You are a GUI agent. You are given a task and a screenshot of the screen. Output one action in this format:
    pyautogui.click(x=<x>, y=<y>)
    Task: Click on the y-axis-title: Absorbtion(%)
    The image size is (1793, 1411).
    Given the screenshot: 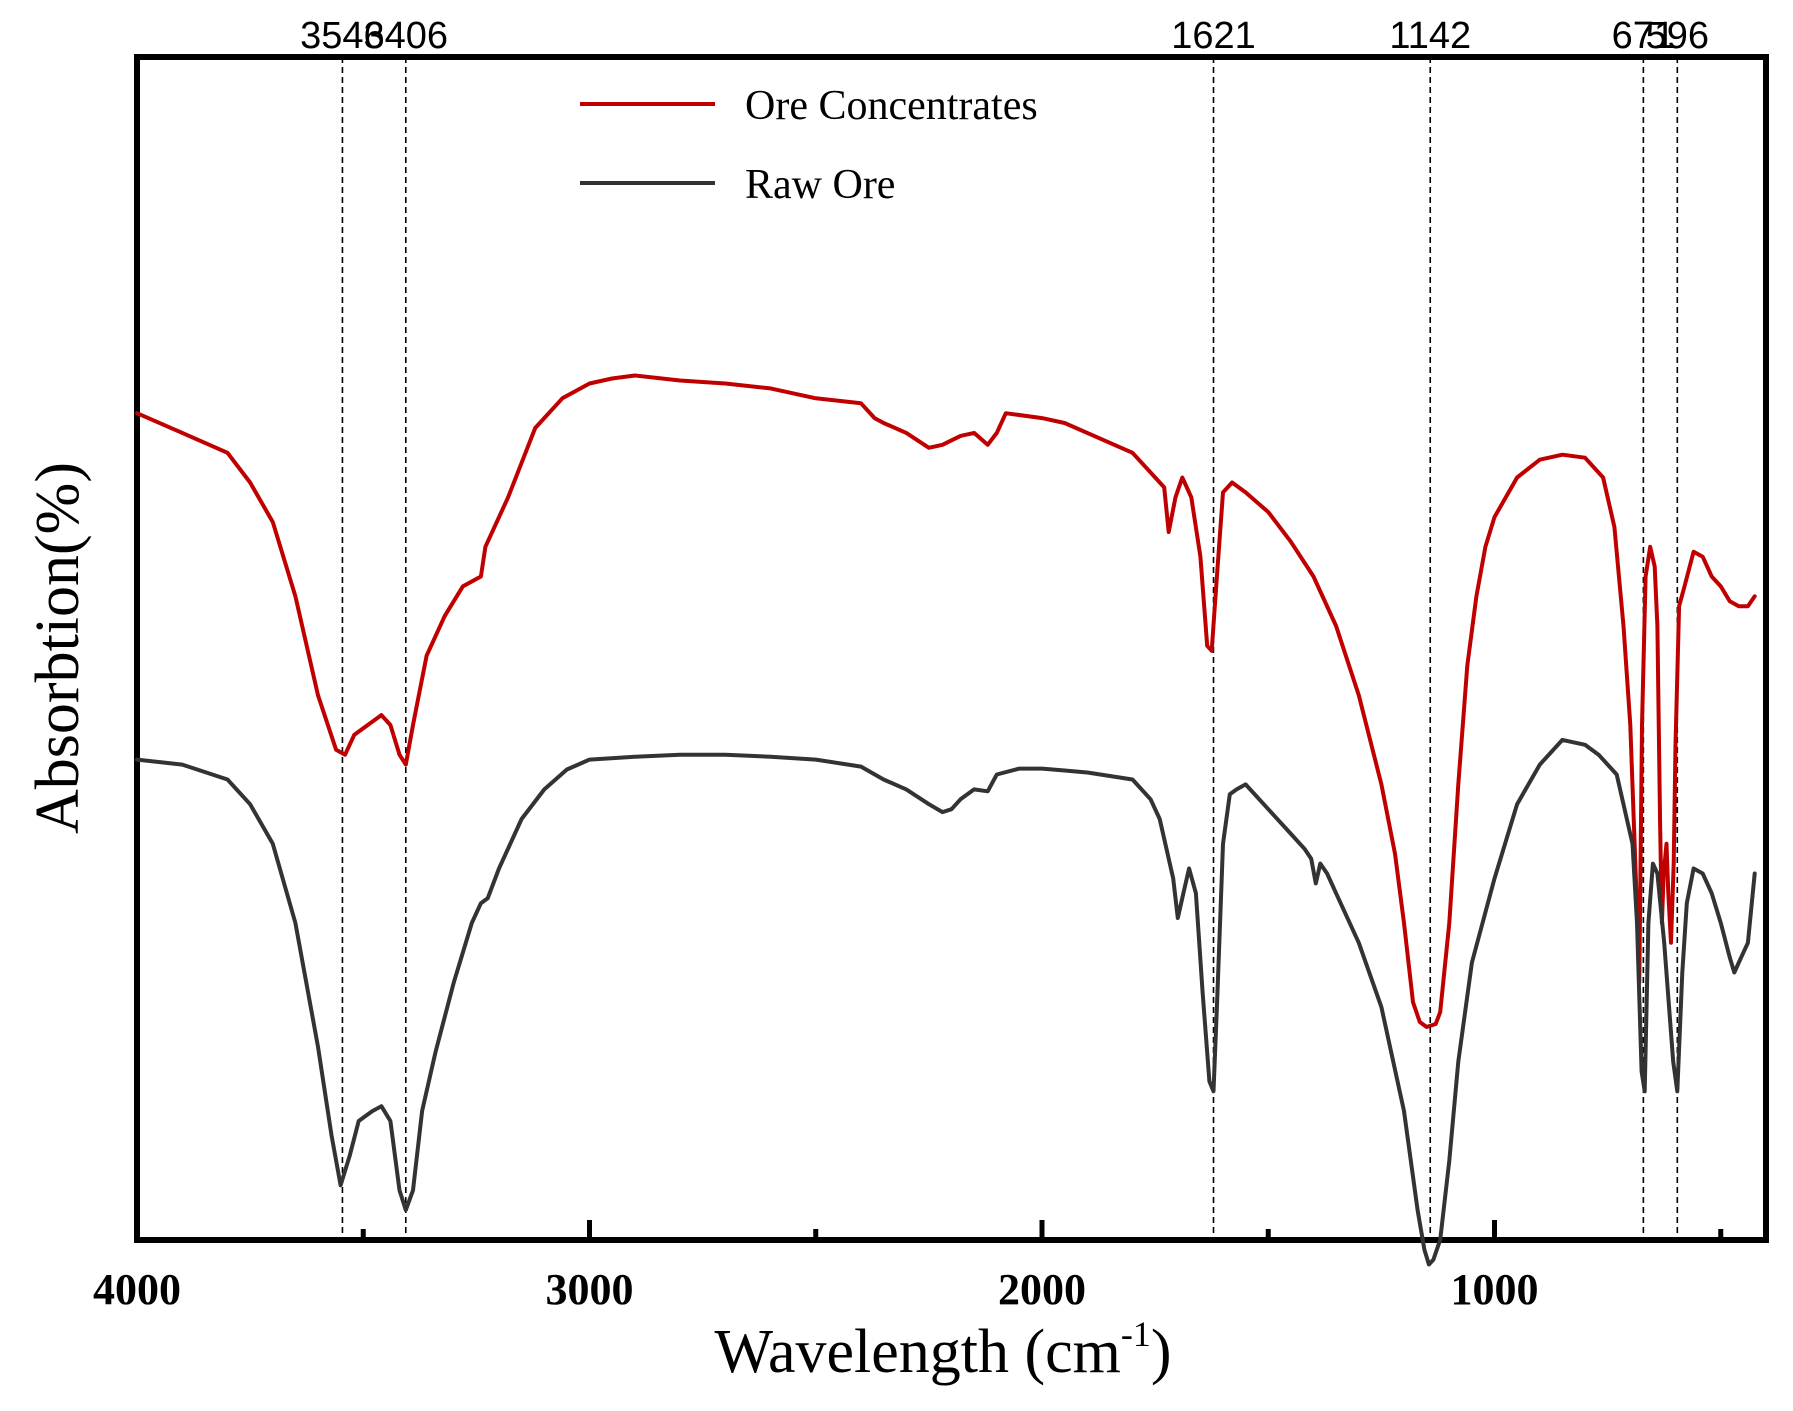 What is the action you would take?
    pyautogui.click(x=58, y=648)
    